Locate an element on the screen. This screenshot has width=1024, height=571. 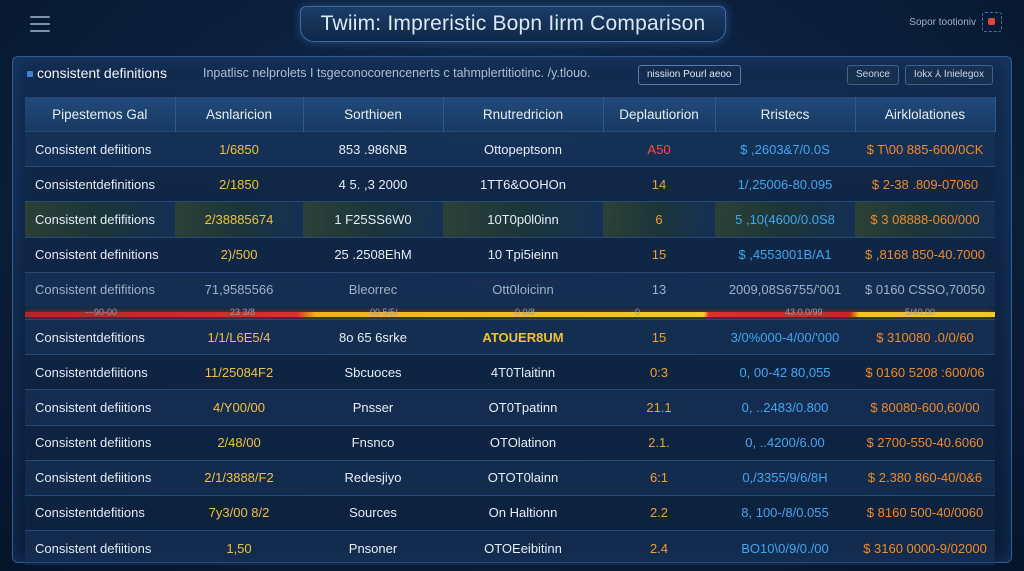
table-cell: ATOUER8UM is located at coordinates (523, 336).